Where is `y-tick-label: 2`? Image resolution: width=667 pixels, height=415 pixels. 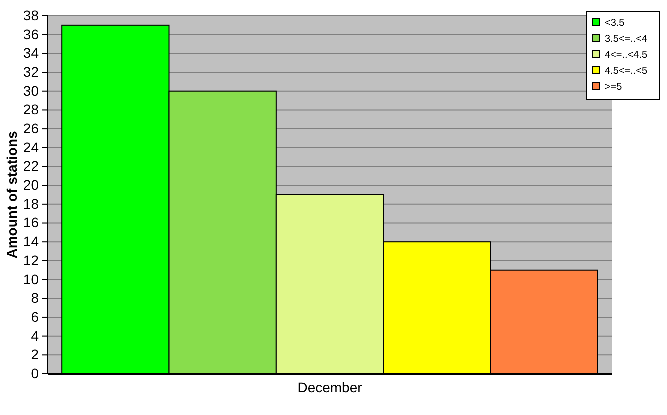 y-tick-label: 2 is located at coordinates (35, 354).